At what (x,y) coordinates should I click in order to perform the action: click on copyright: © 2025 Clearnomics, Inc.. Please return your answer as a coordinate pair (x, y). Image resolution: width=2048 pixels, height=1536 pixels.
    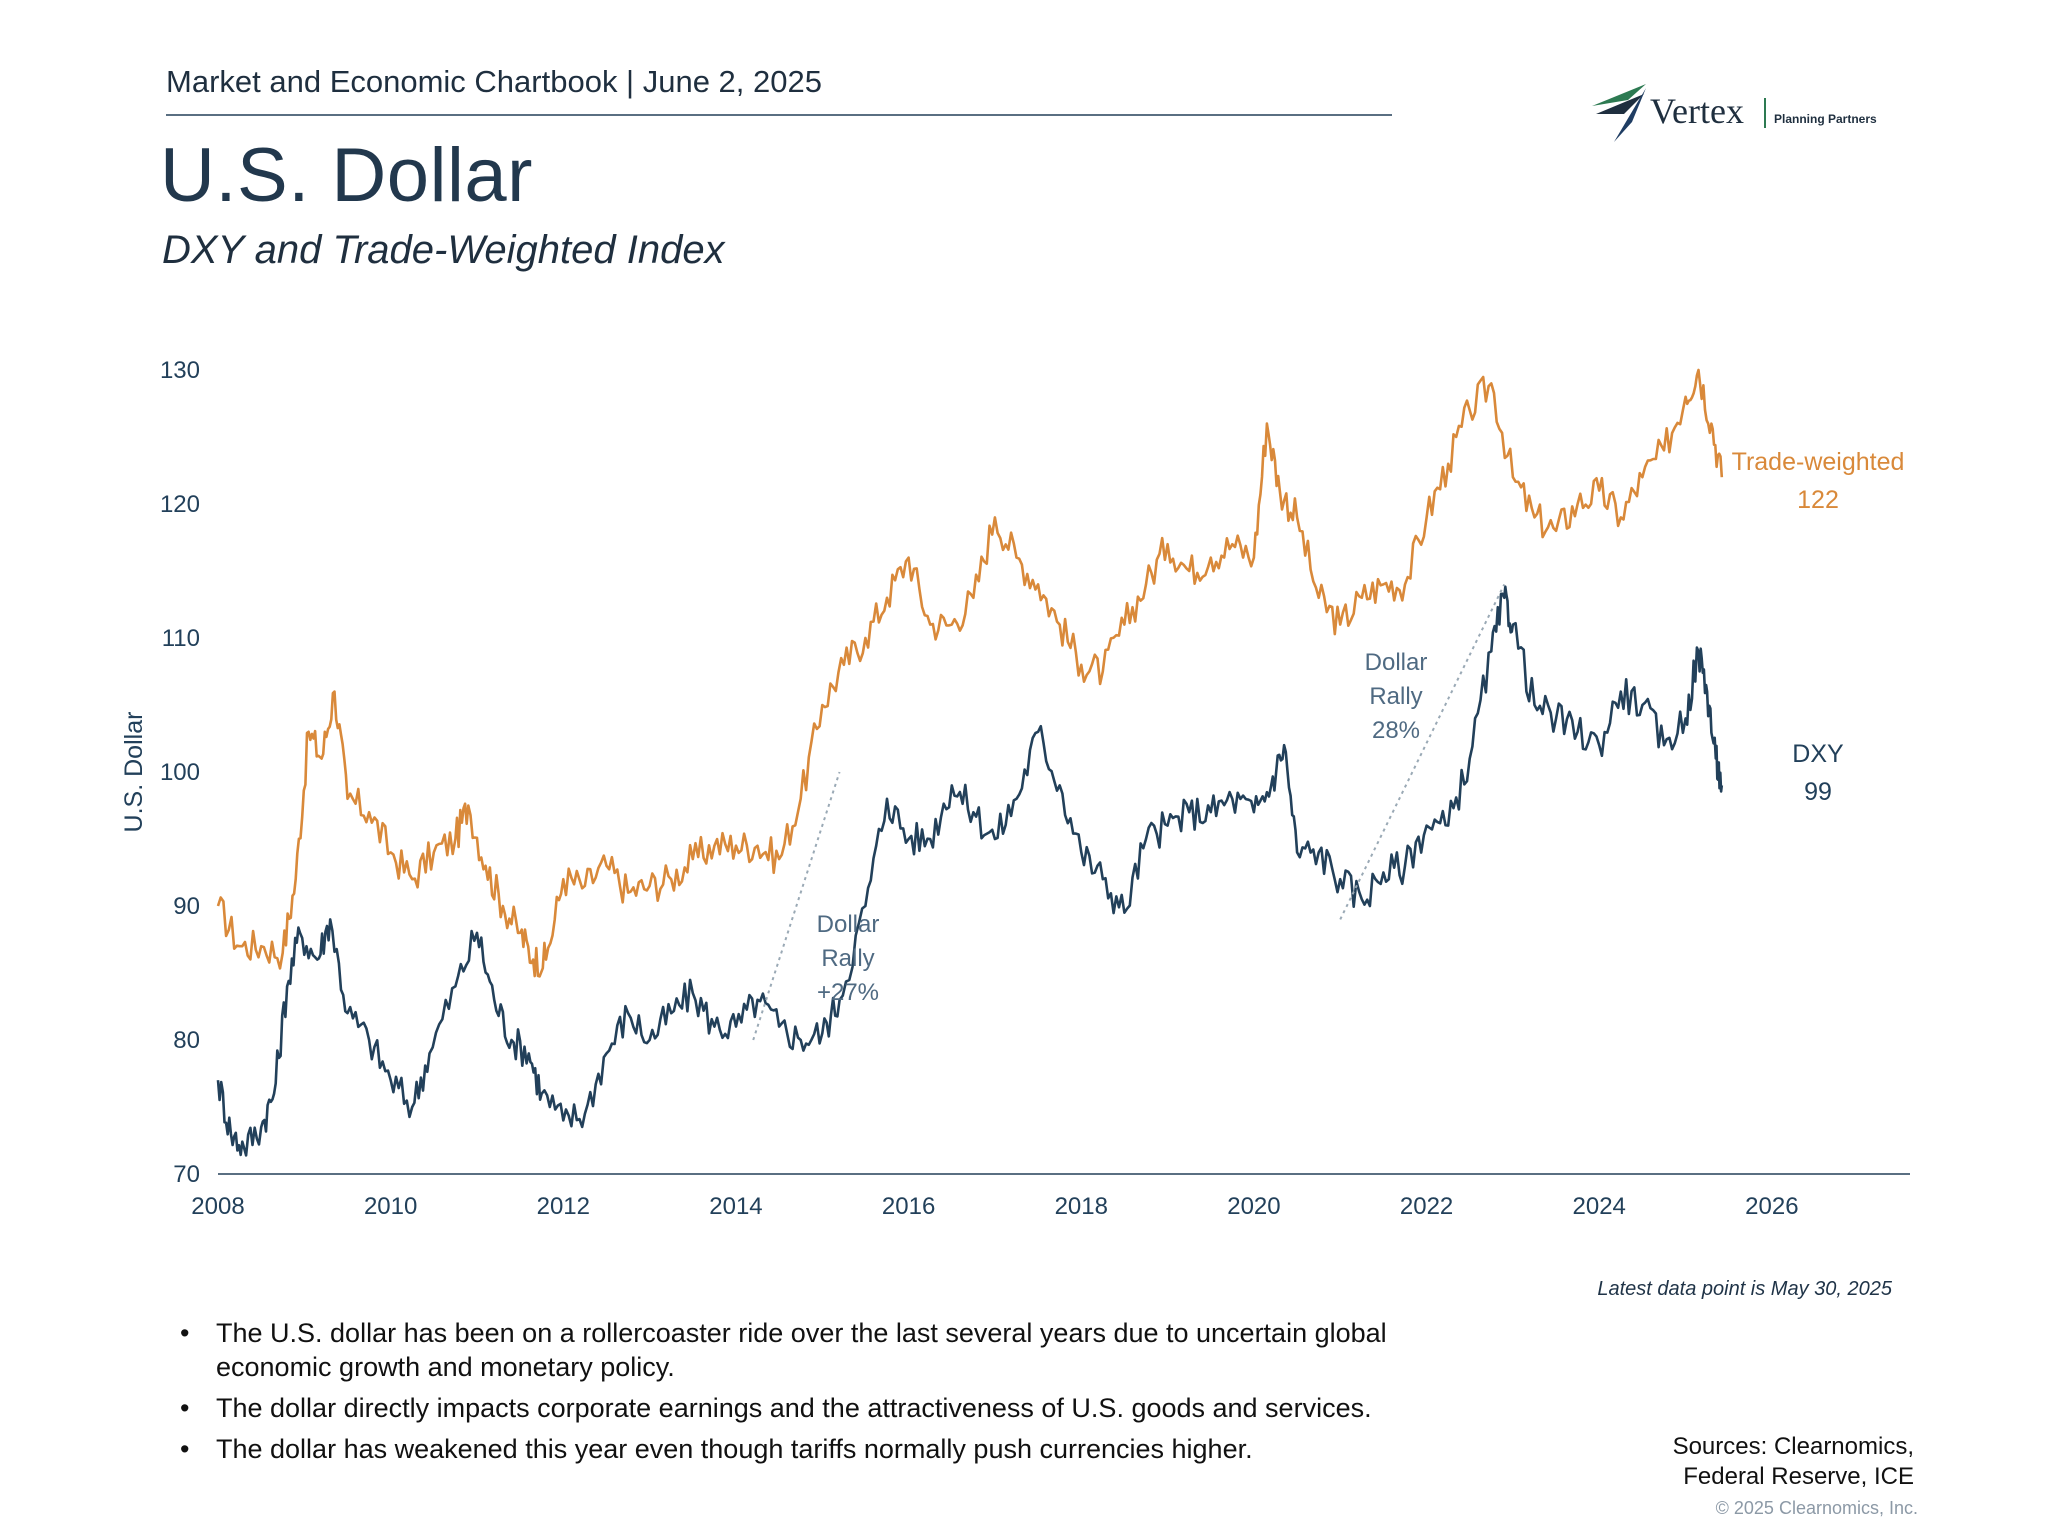
    Looking at the image, I should click on (1816, 1508).